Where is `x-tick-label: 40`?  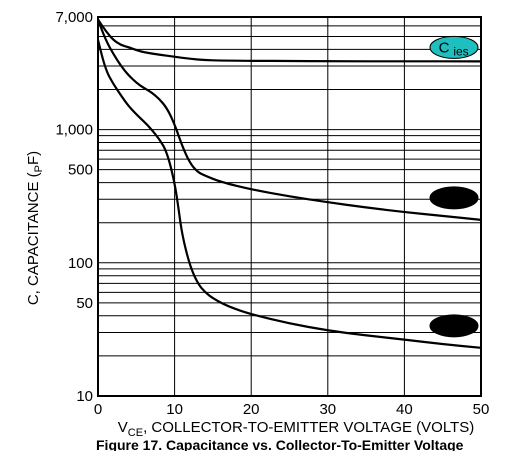 x-tick-label: 40 is located at coordinates (404, 409).